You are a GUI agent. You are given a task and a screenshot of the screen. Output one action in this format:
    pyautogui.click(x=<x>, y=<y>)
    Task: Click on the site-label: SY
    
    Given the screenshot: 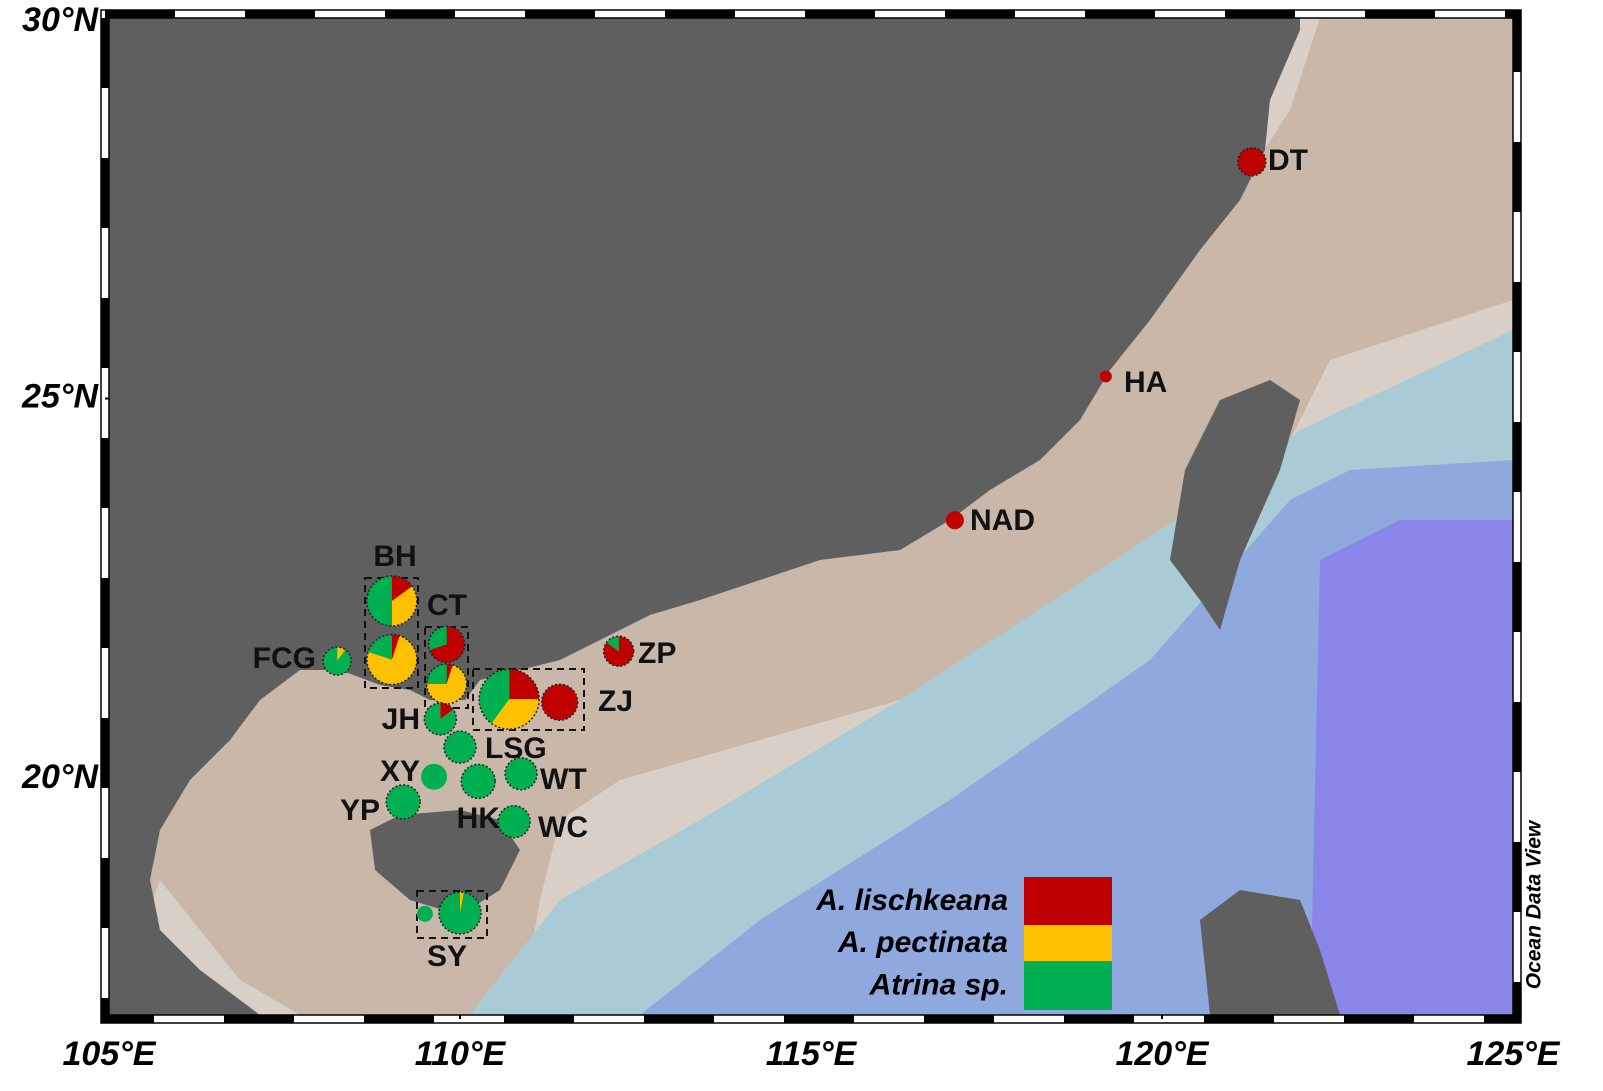 What is the action you would take?
    pyautogui.click(x=447, y=956)
    